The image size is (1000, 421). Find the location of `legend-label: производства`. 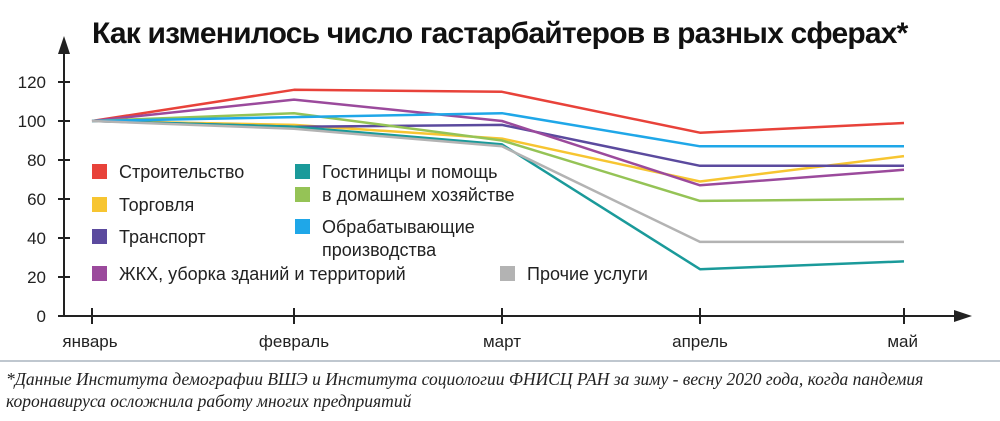

legend-label: производства is located at coordinates (379, 250).